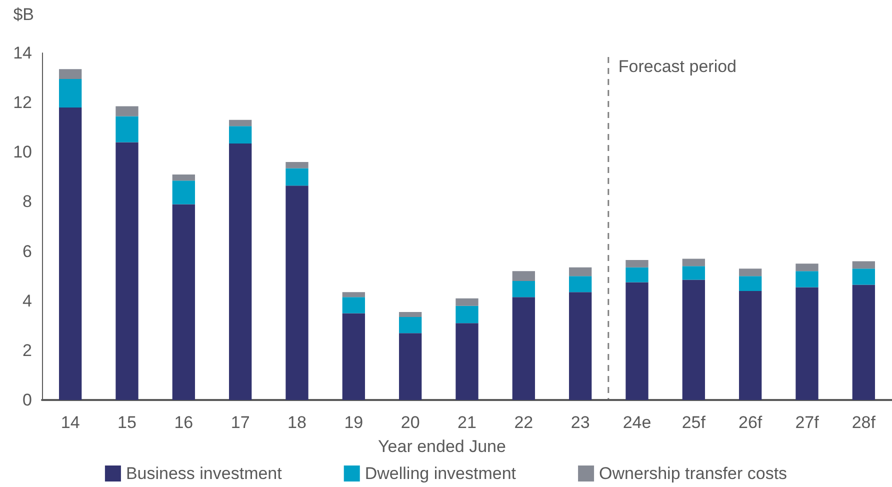 Image resolution: width=892 pixels, height=487 pixels. What do you see at coordinates (22, 53) in the screenshot?
I see `y-tick-label: 14` at bounding box center [22, 53].